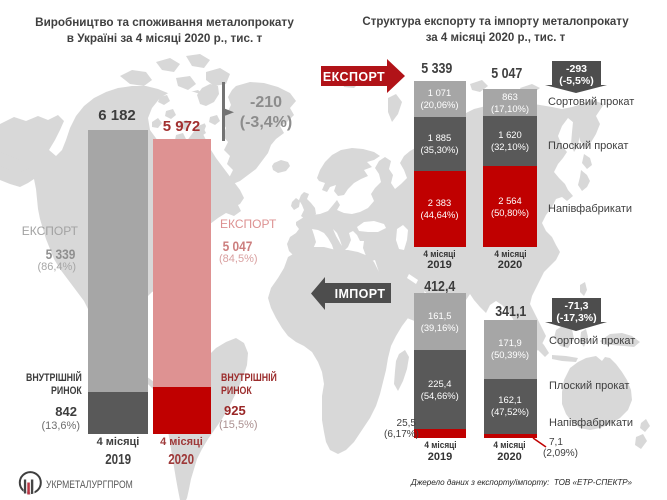 This screenshot has width=667, height=500. Describe the element at coordinates (577, 306) in the screenshot. I see `svg-text: -71,3` at that location.